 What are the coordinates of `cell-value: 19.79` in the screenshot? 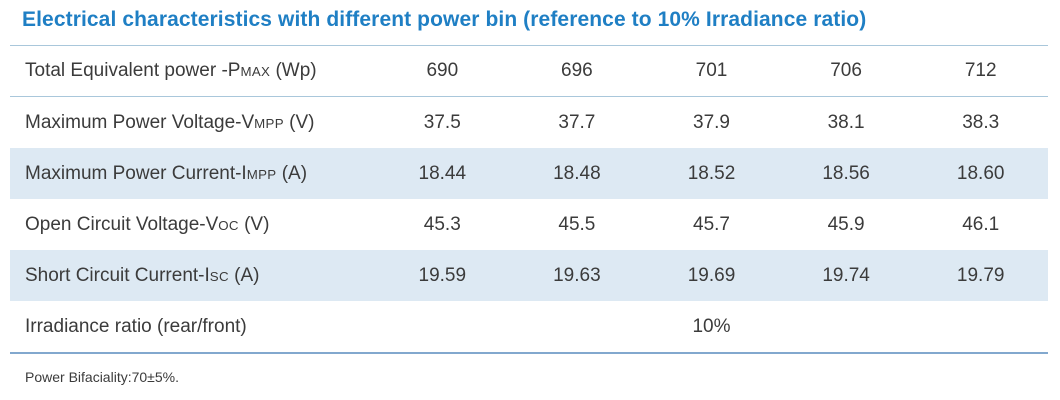 It's located at (980, 275).